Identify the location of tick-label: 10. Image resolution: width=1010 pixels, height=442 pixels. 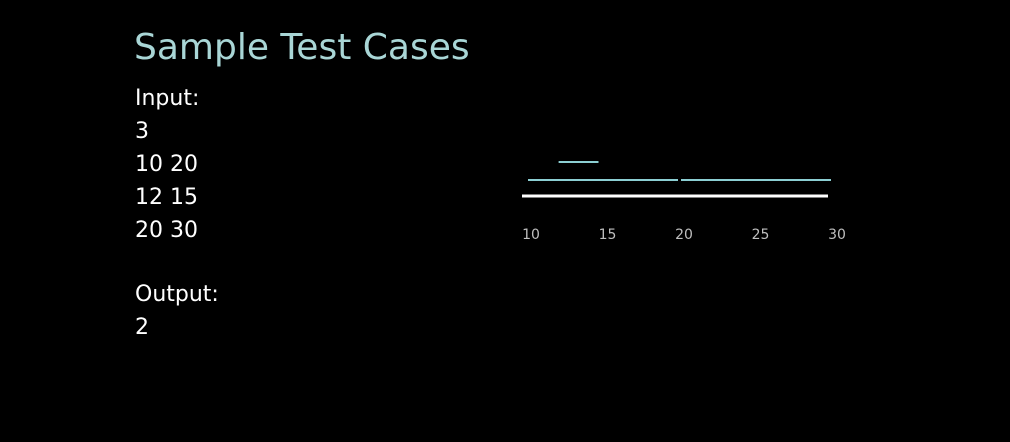
(531, 235).